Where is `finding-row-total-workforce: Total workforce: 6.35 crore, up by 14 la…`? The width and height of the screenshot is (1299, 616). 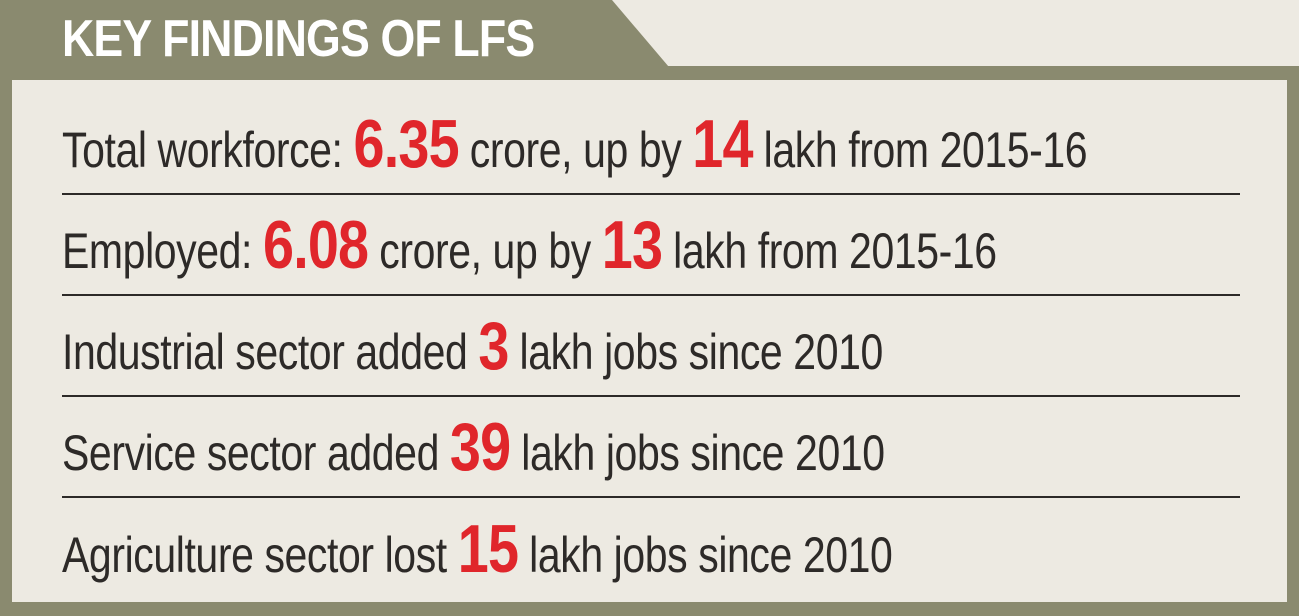 finding-row-total-workforce: Total workforce: 6.35 crore, up by 14 la… is located at coordinates (651, 144).